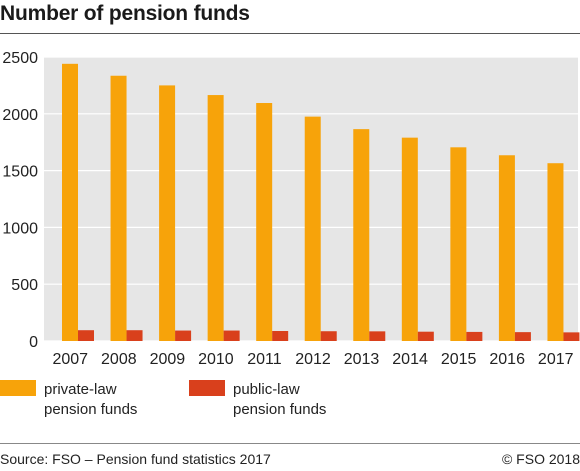 Image resolution: width=580 pixels, height=471 pixels. Describe the element at coordinates (18, 388) in the screenshot. I see `legend-swatch-private` at that location.